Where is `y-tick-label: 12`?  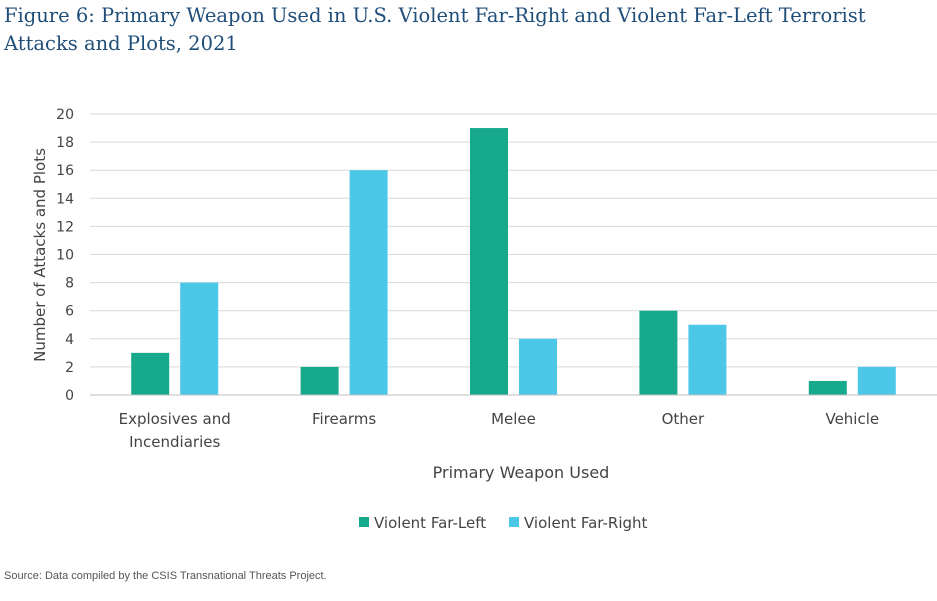 y-tick-label: 12 is located at coordinates (65, 227).